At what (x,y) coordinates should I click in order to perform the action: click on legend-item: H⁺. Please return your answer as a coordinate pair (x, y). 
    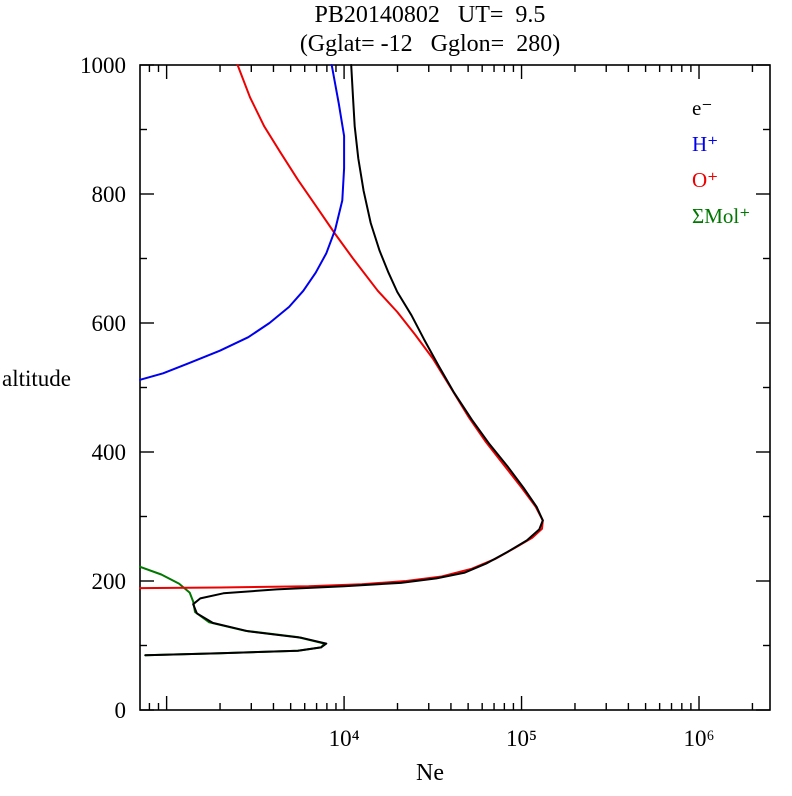
    Looking at the image, I should click on (705, 144).